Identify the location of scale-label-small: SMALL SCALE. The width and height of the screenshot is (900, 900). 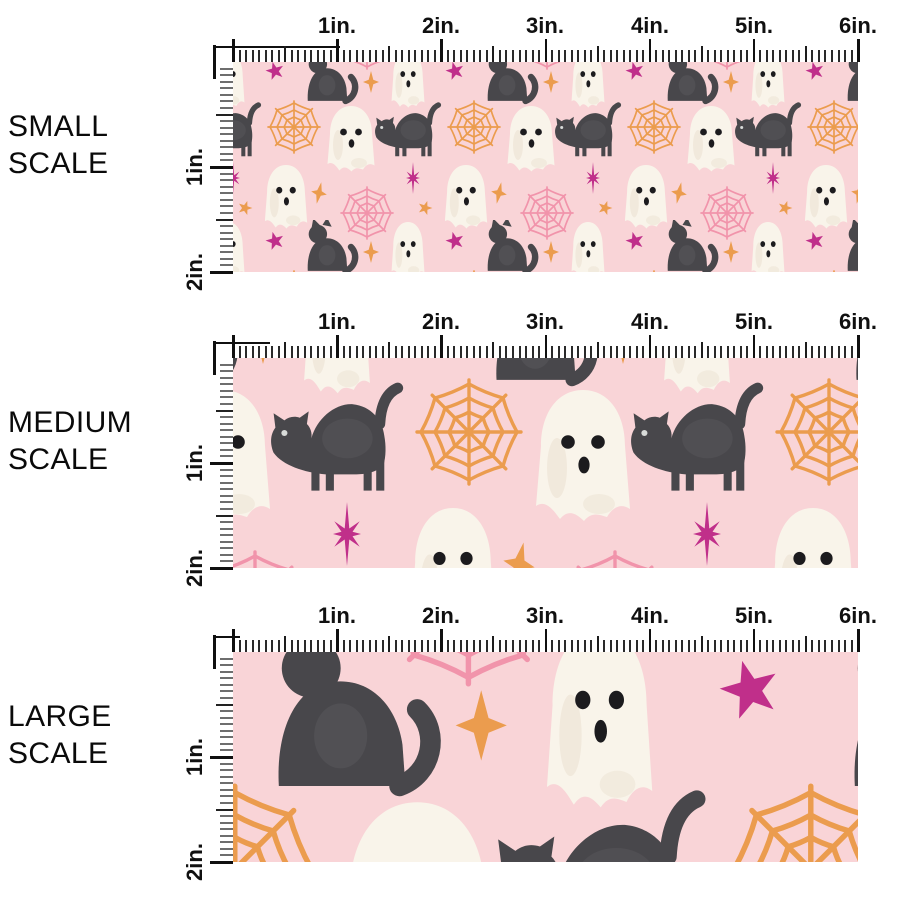
(58, 145).